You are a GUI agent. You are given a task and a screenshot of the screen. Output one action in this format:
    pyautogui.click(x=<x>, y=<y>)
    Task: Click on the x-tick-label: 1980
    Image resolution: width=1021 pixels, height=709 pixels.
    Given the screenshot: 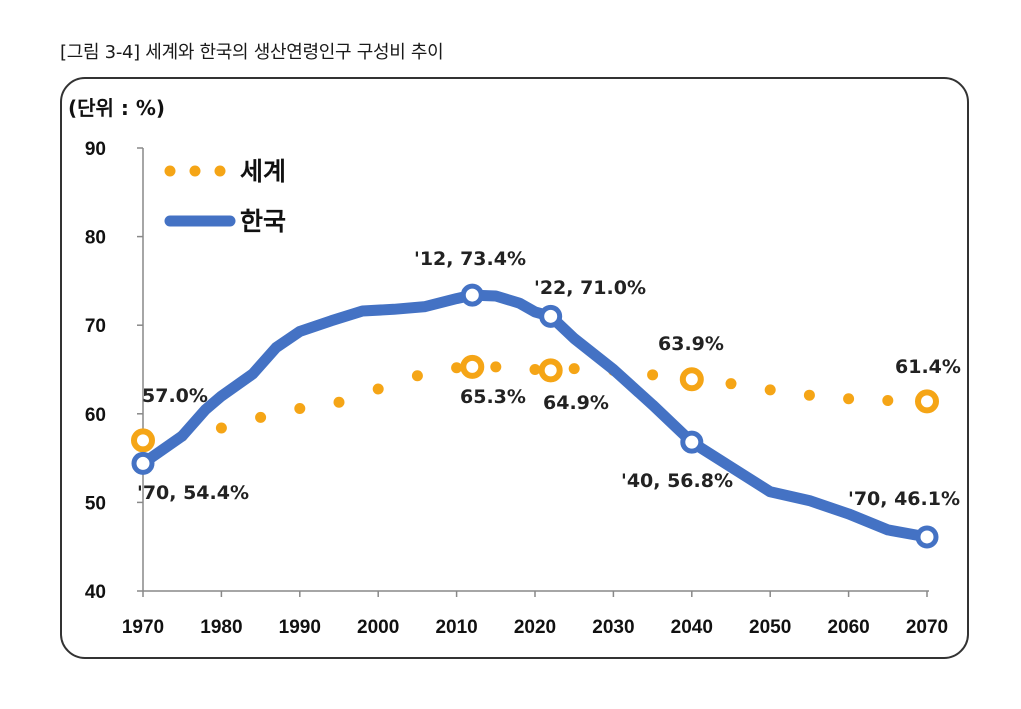 What is the action you would take?
    pyautogui.click(x=221, y=627)
    